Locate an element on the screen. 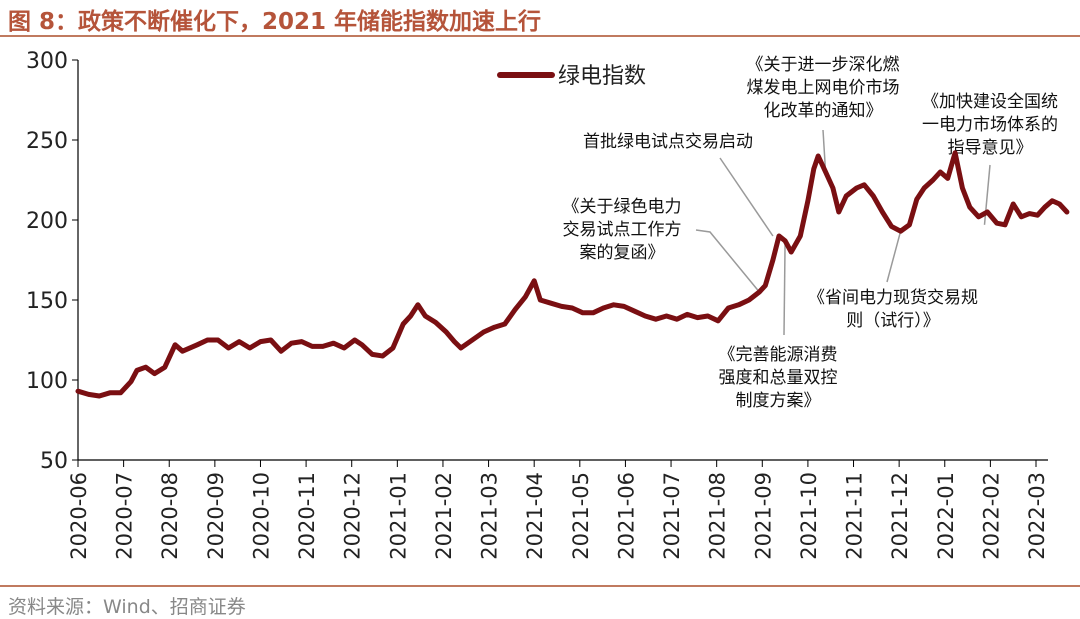  annotation-text: 《完善能源消费 is located at coordinates (778, 355).